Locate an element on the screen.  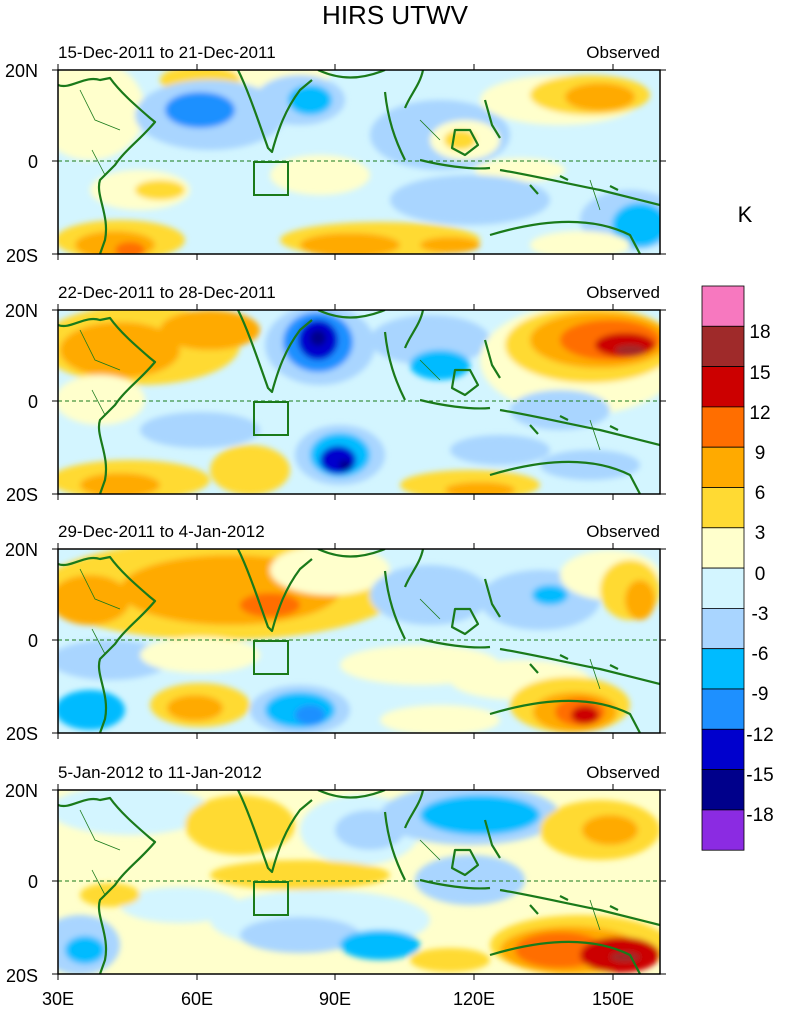
panel-2-region-box is located at coordinates (271, 418).